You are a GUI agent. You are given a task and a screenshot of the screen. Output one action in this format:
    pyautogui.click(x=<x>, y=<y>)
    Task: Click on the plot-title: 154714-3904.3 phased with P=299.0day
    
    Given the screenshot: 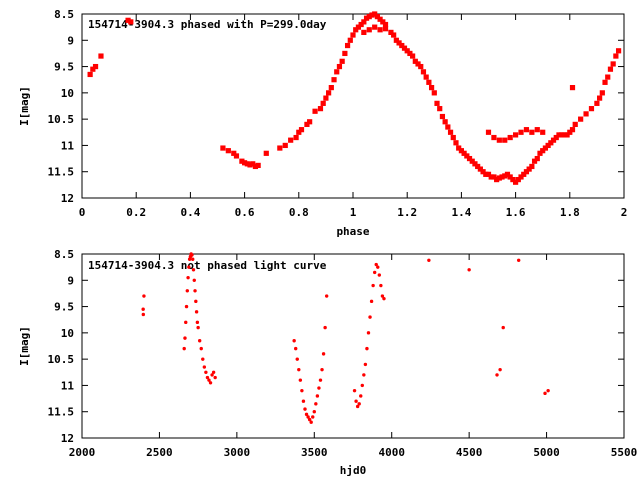 What is the action you would take?
    pyautogui.click(x=207, y=24)
    